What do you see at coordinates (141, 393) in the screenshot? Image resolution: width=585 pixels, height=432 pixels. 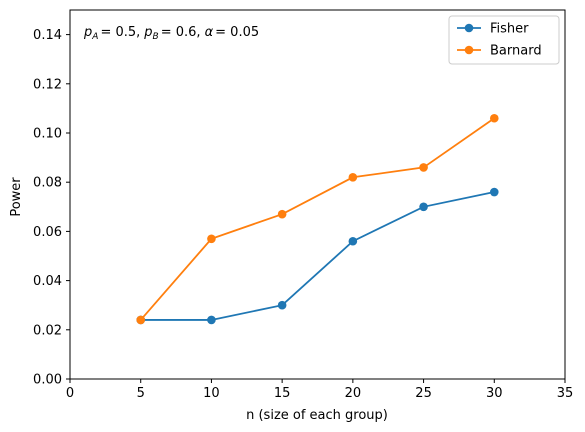 I see `x-tick-label: 5` at bounding box center [141, 393].